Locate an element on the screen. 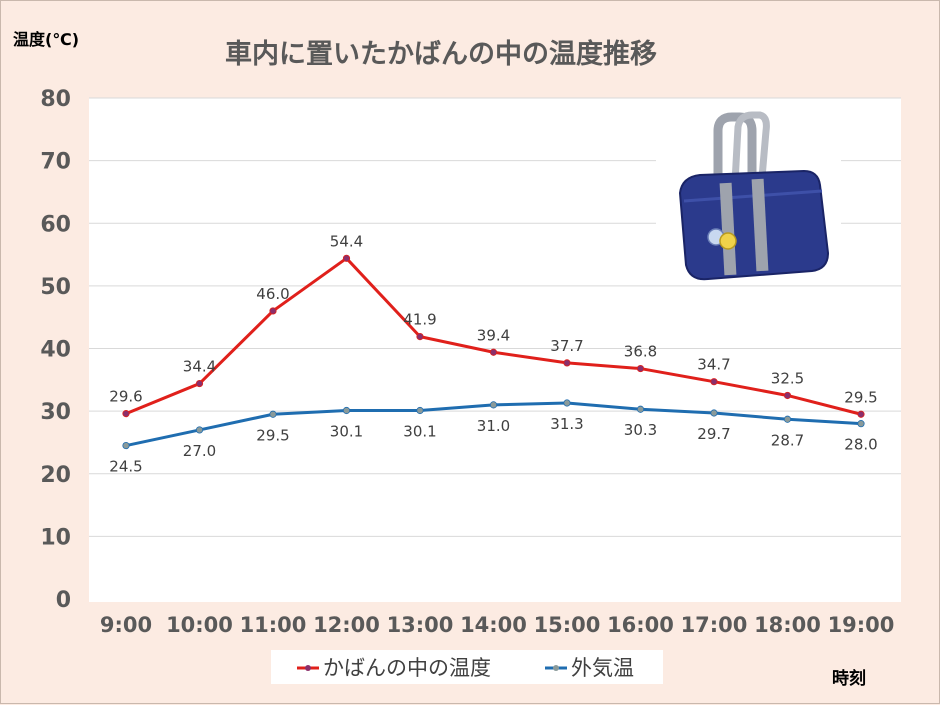 The height and width of the screenshot is (705, 940). x-tick-label: 12:00 is located at coordinates (346, 625).